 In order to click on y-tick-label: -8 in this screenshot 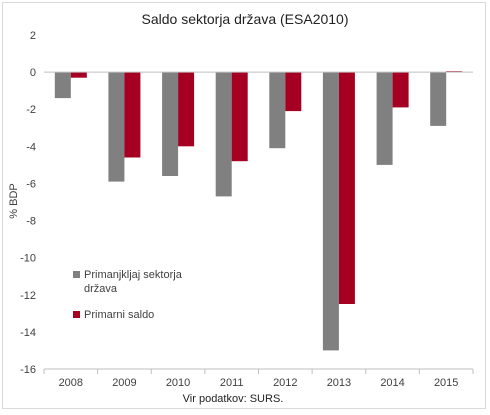, I will do `click(31, 222)`.